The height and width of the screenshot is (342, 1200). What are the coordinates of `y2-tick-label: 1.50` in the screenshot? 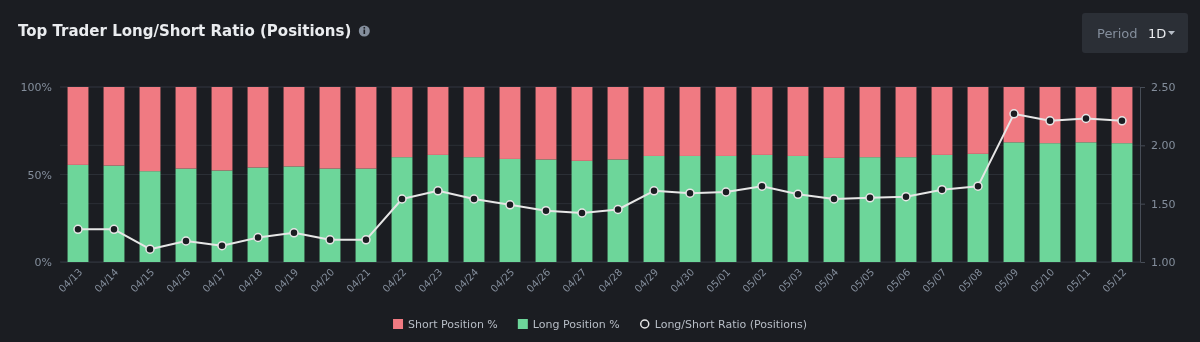 It's located at (1163, 204).